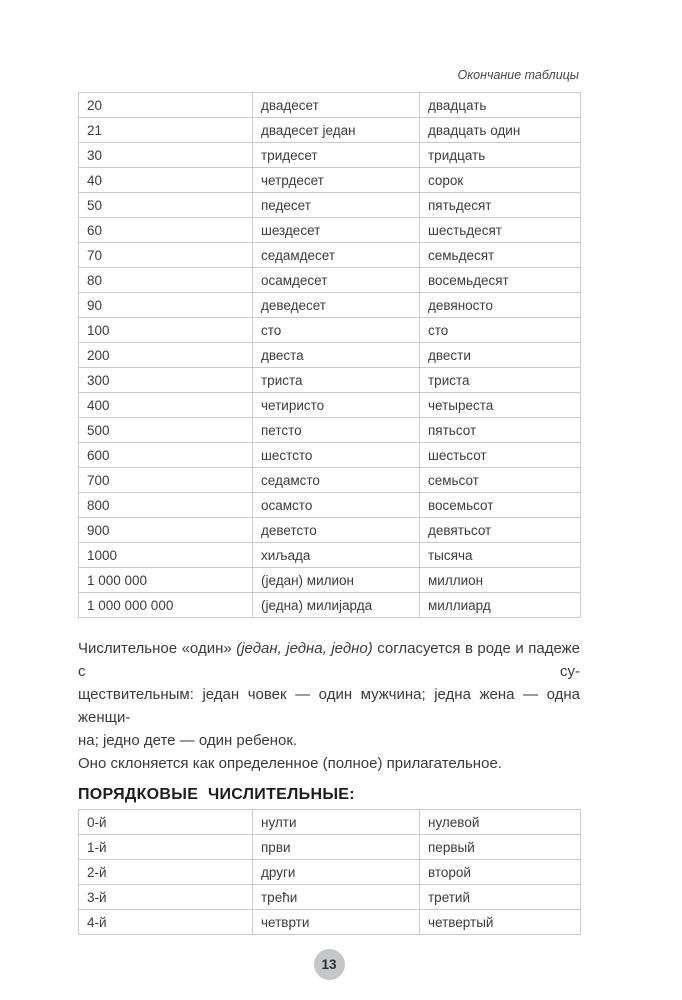 The image size is (682, 1000). What do you see at coordinates (336, 155) in the screenshot?
I see `serbian-word-cell: тридесет` at bounding box center [336, 155].